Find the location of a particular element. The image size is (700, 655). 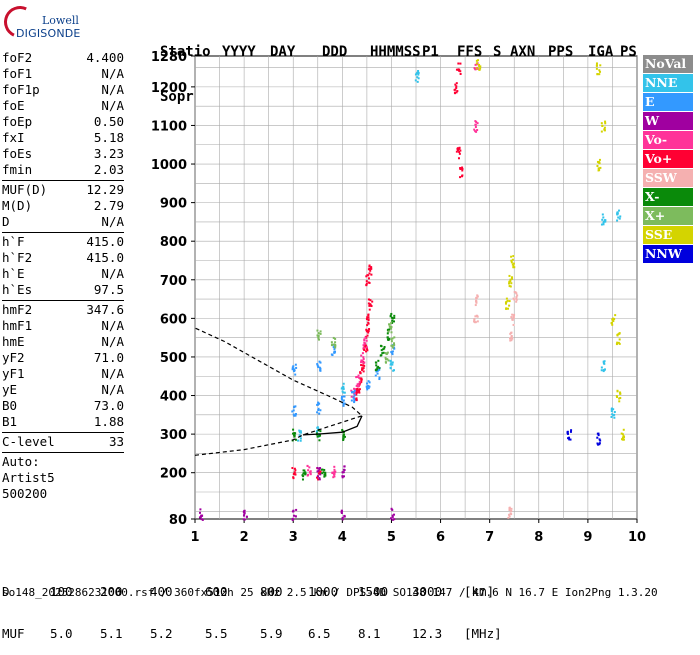

param-row: D N/A is located at coordinates (63, 222).